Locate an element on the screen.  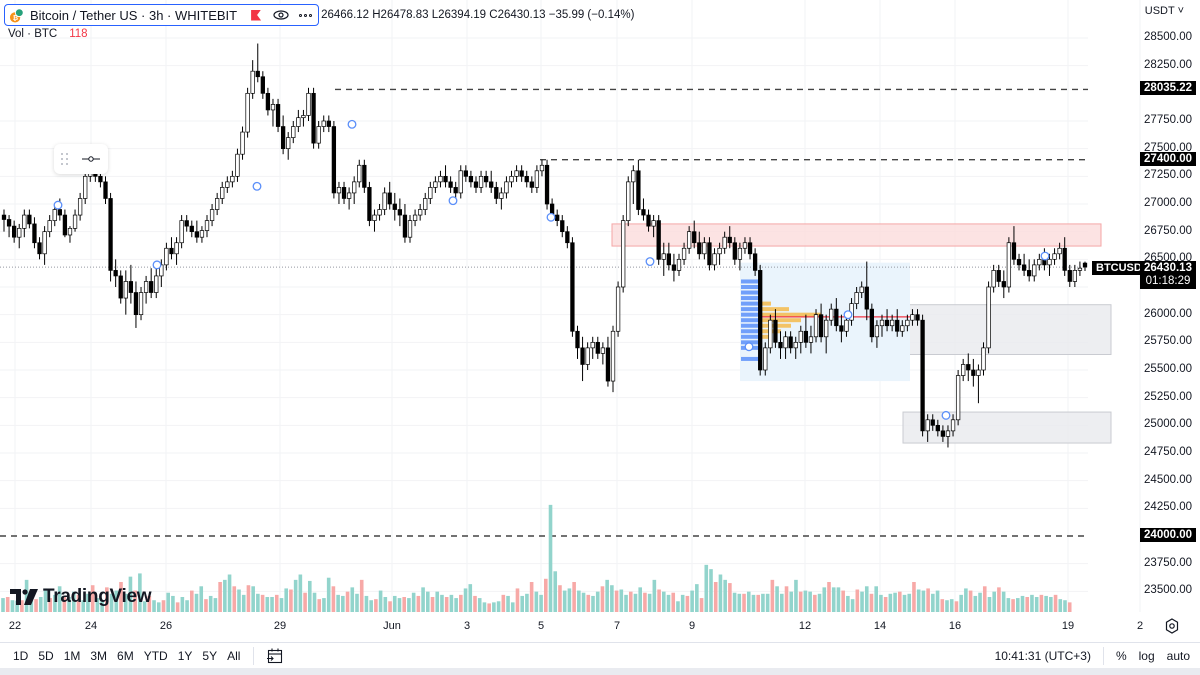
price-tick-label: 27250.00 is located at coordinates (1168, 175).